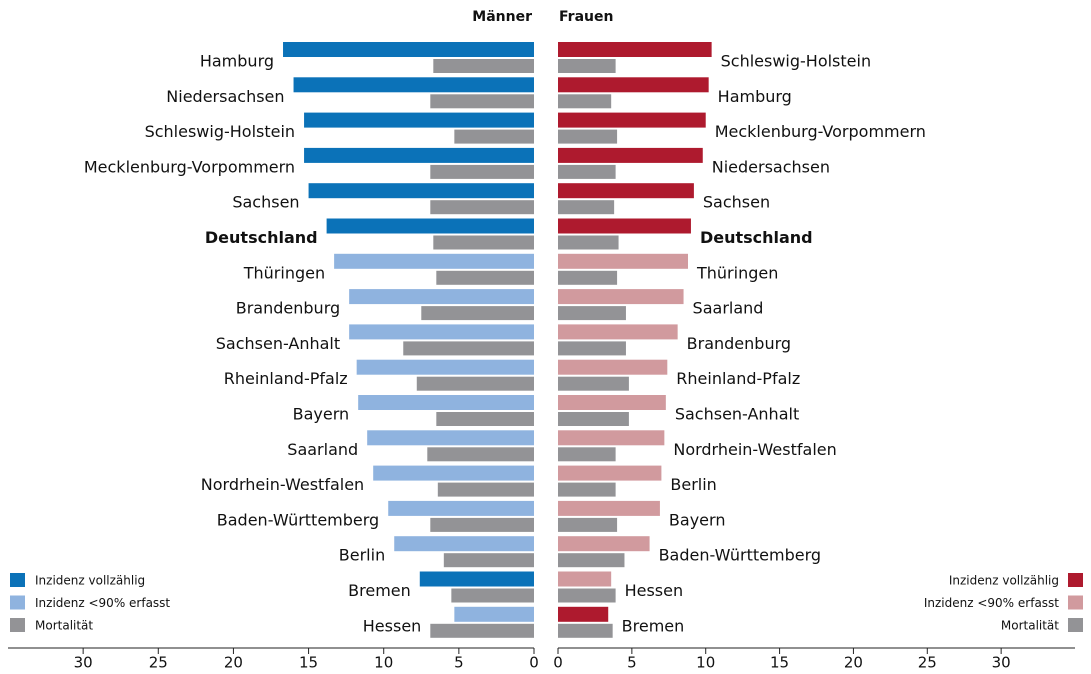 This screenshot has height=674, width=1091. What do you see at coordinates (728, 308) in the screenshot?
I see `category-label: Saarland` at bounding box center [728, 308].